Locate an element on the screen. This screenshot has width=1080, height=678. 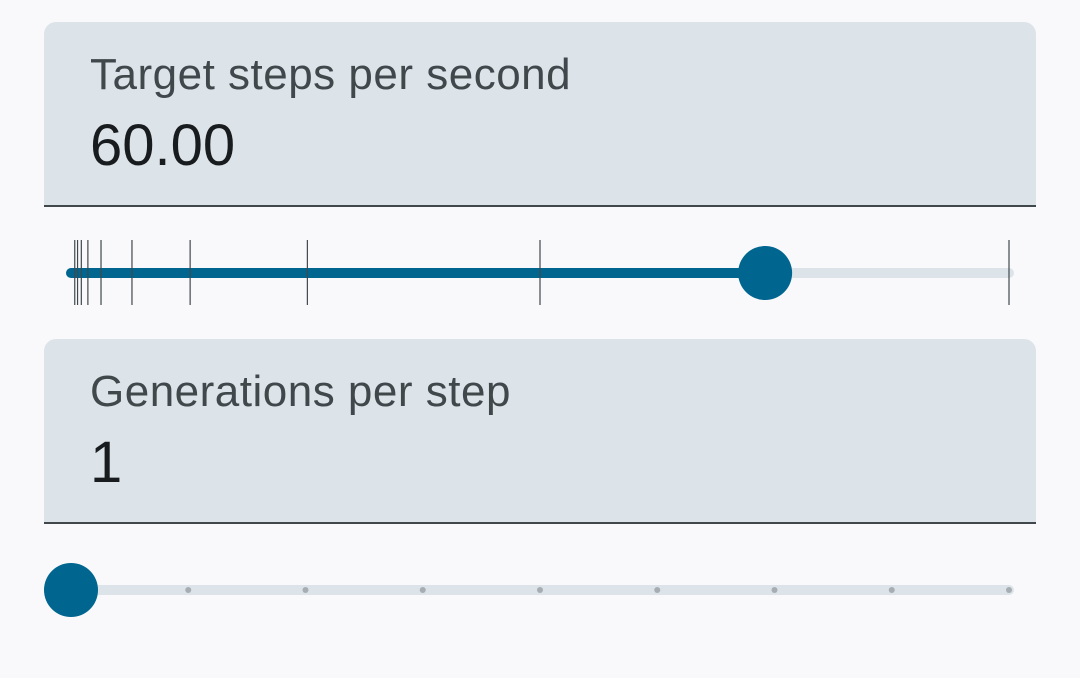
generations-per-step-label: Generations per step is located at coordinates (300, 391).